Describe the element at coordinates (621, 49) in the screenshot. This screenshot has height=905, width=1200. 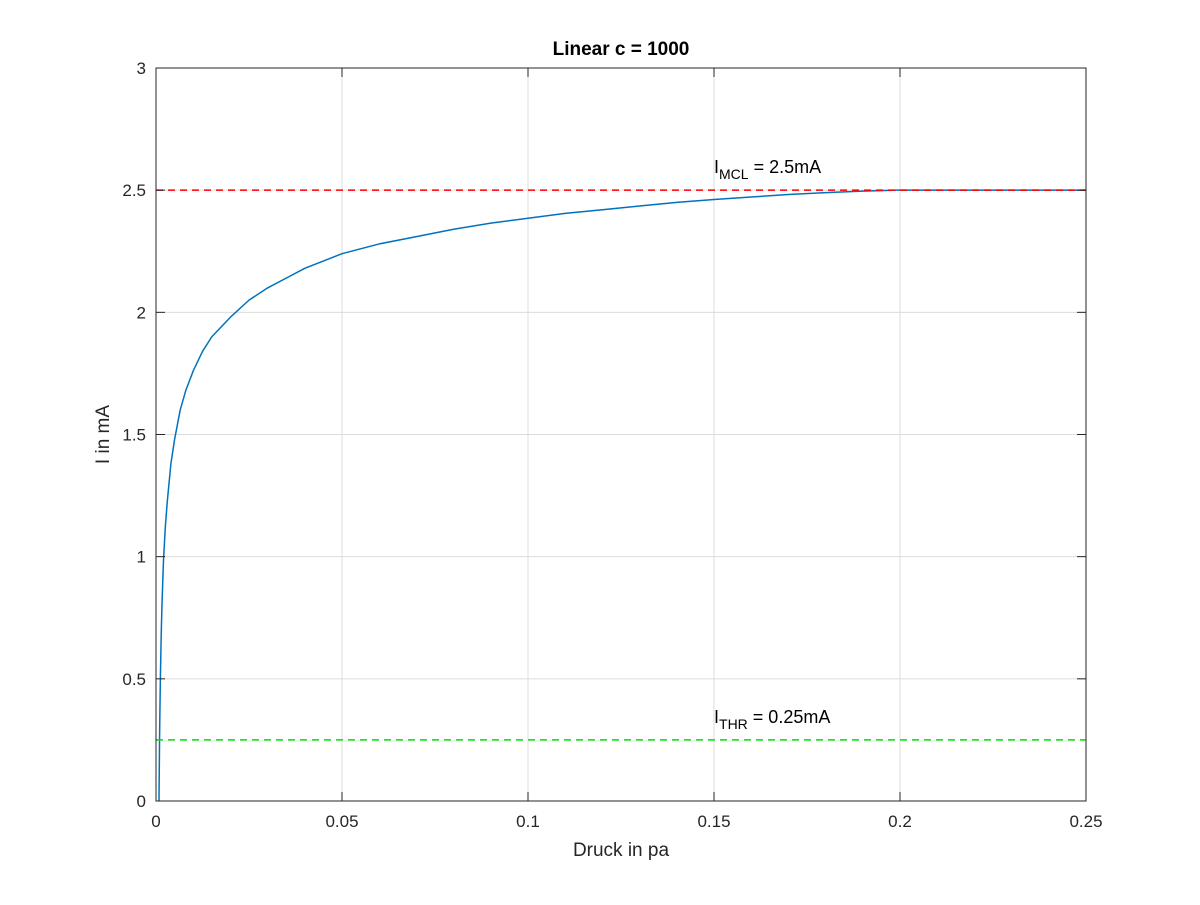
I see `chart-title: Linear c = 1000` at that location.